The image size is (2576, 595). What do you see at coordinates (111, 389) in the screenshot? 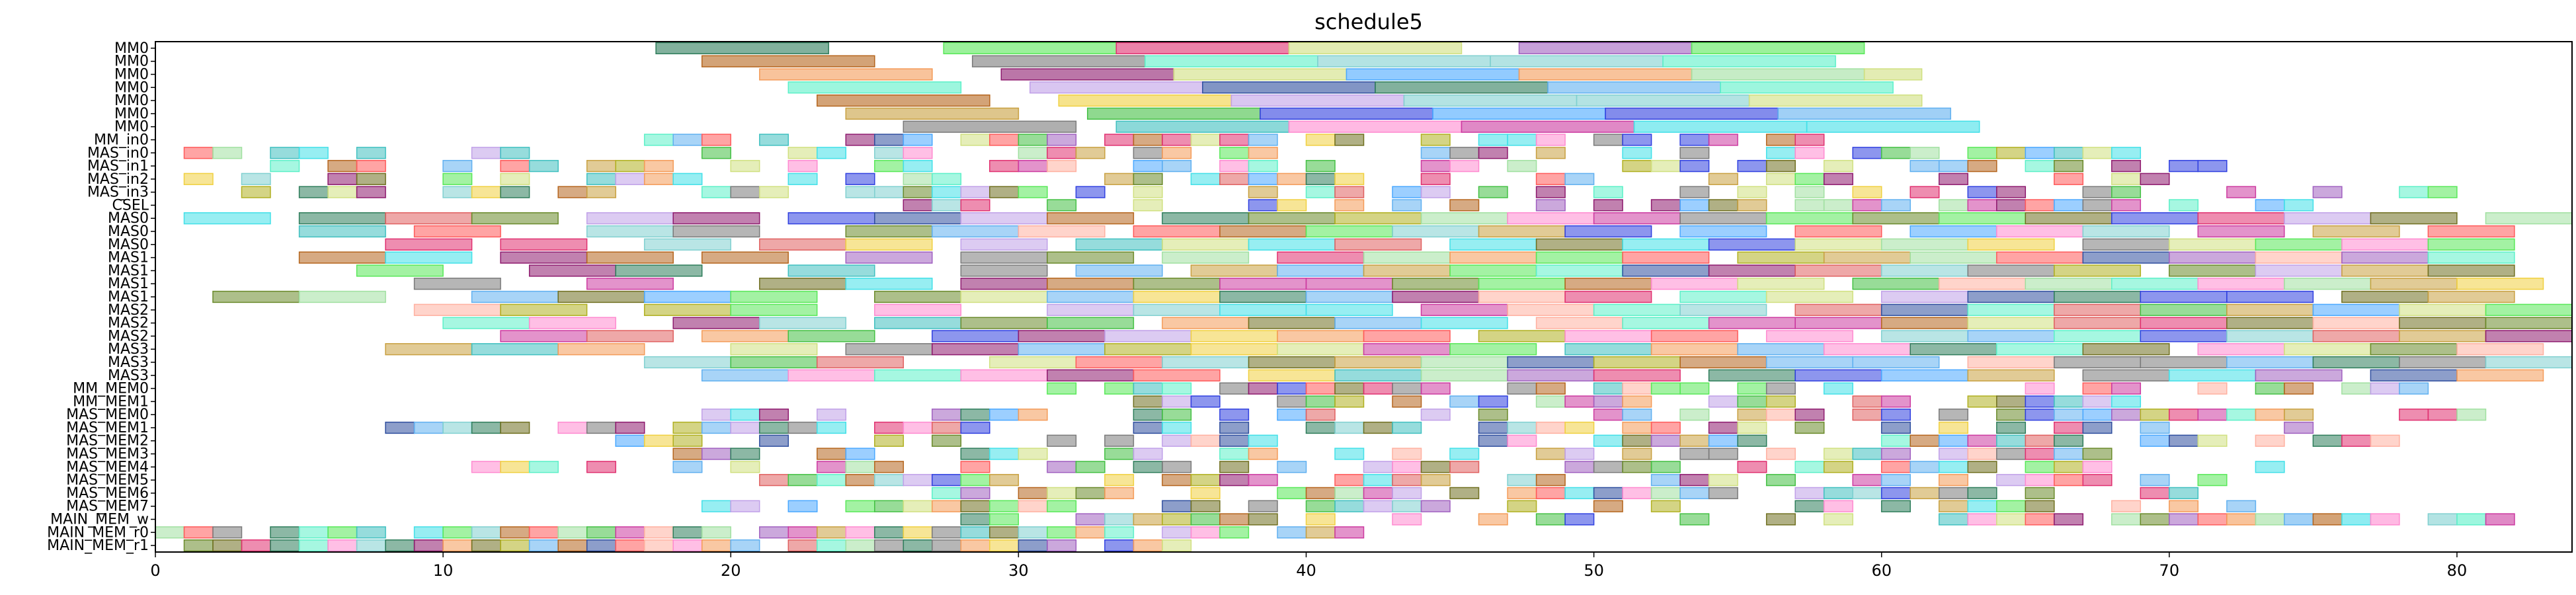
I see `y-tick-label: MM_MEM0` at bounding box center [111, 389].